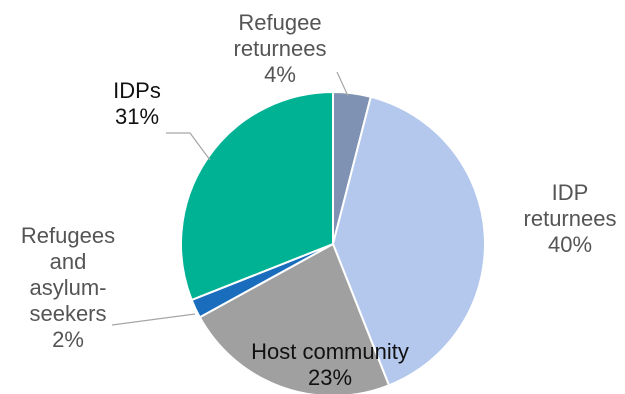  I want to click on slice-label-line: 23%, so click(330, 377).